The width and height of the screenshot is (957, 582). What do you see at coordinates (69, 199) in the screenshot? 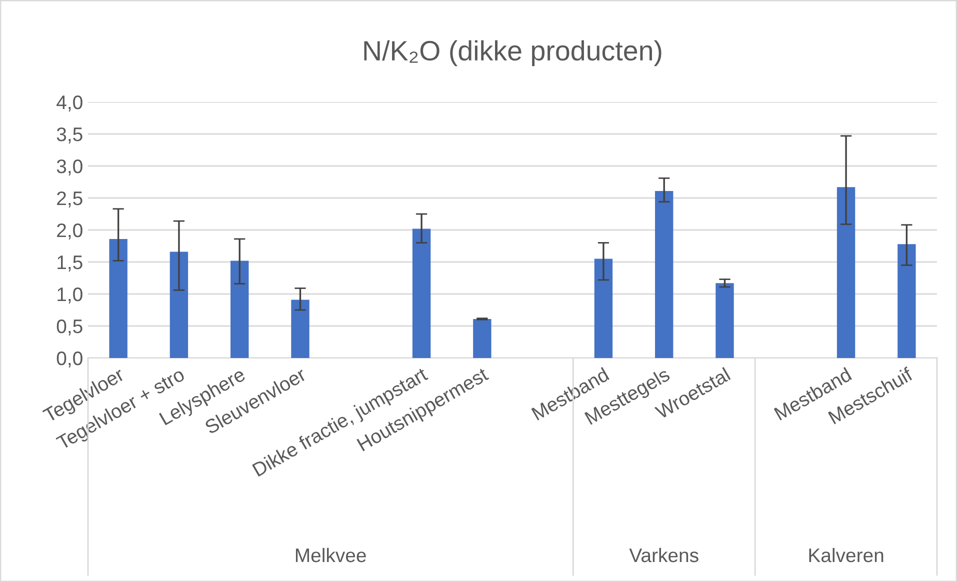
I see `y-tick-label: 2,5` at bounding box center [69, 199].